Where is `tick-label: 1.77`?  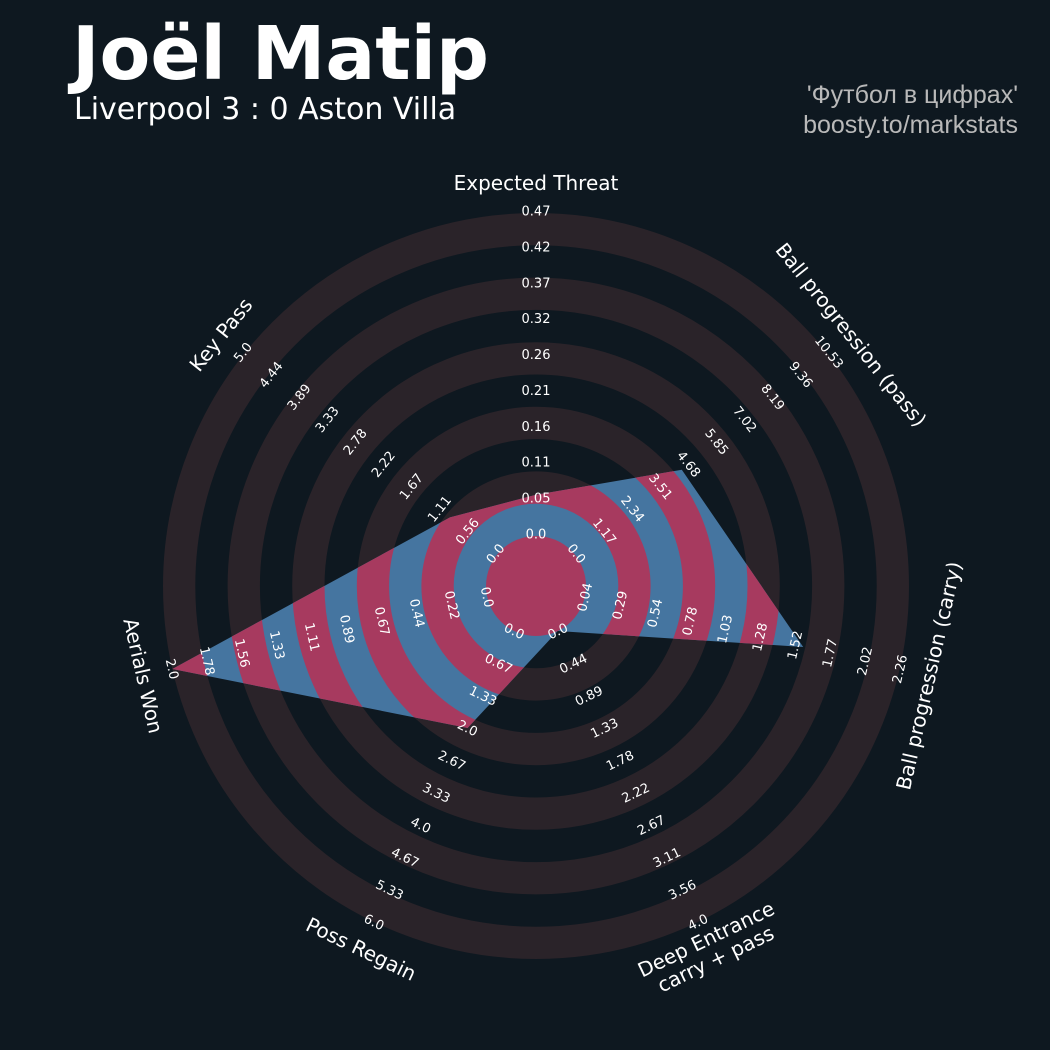
tick-label: 1.77 is located at coordinates (830, 653).